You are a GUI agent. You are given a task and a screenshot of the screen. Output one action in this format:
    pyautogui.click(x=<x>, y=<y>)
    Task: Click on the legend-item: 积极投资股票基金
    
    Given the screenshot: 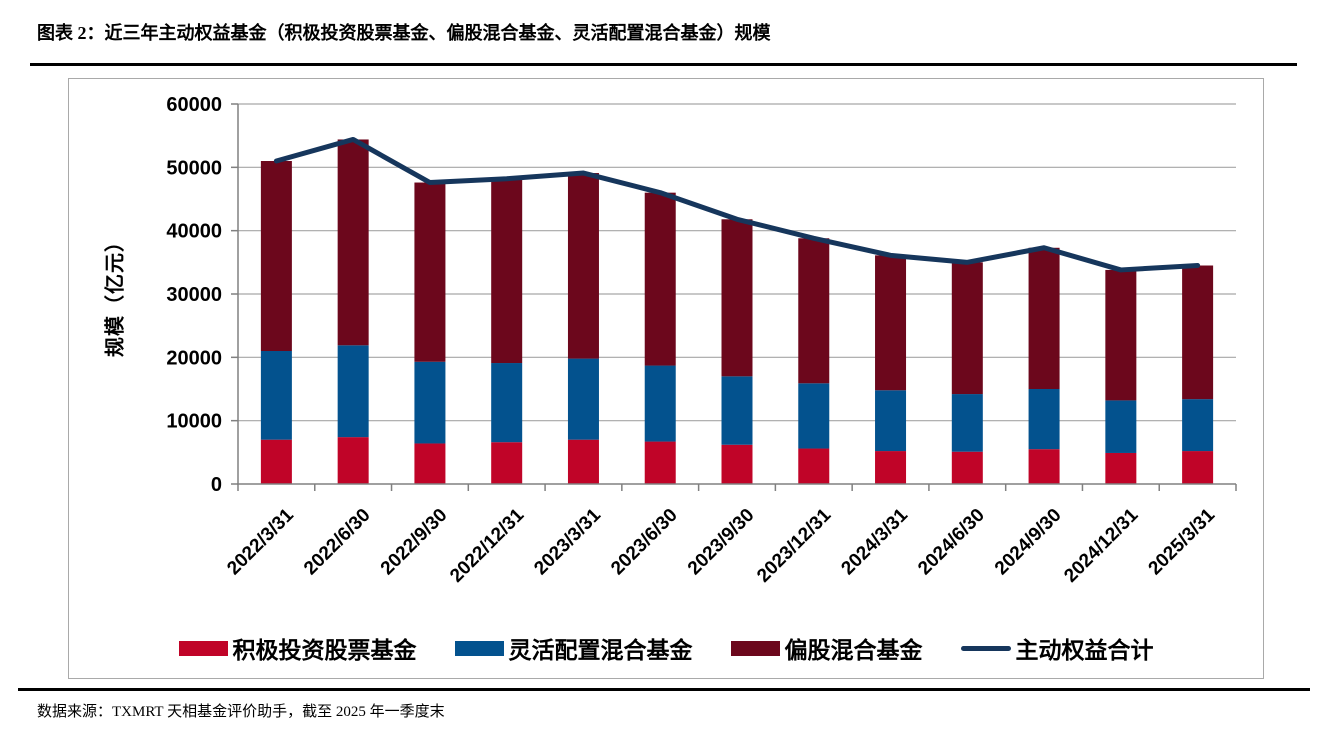 What is the action you would take?
    pyautogui.click(x=297, y=648)
    